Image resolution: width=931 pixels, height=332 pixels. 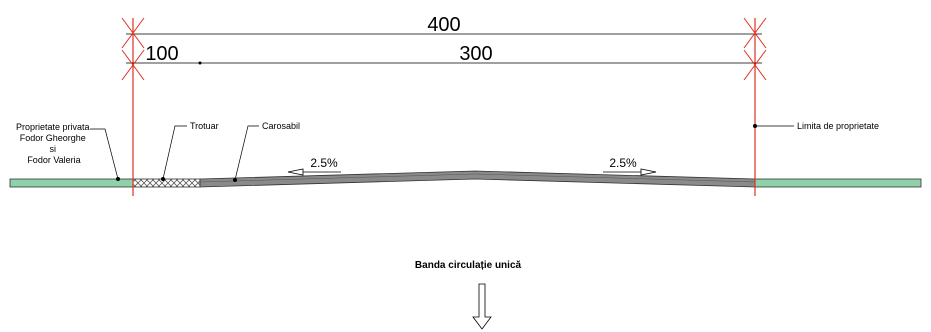 What do you see at coordinates (161, 54) in the screenshot?
I see `dimension-left: 100` at bounding box center [161, 54].